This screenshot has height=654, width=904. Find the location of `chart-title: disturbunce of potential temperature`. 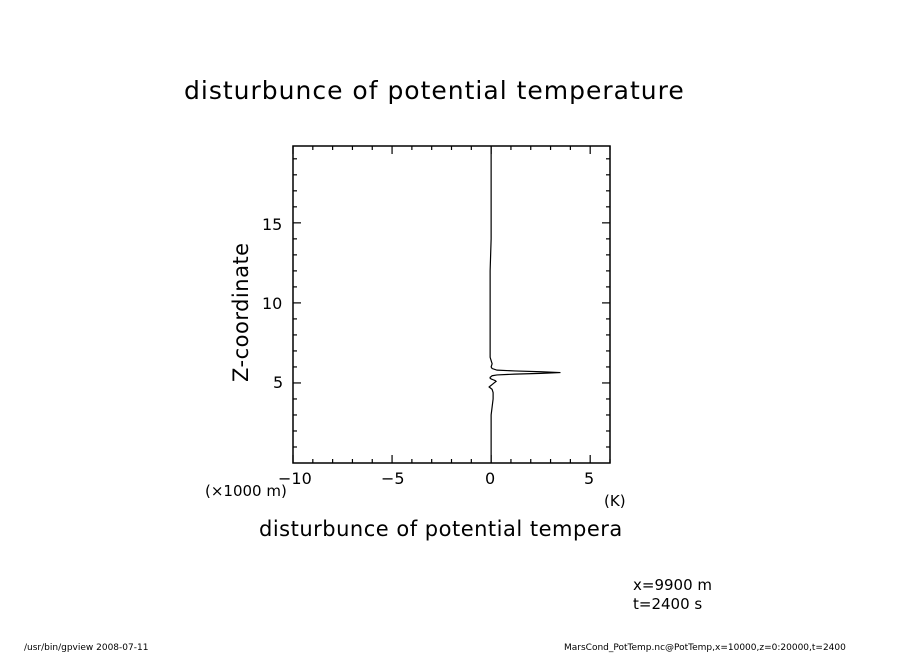

chart-title: disturbunce of potential temperature is located at coordinates (434, 90).